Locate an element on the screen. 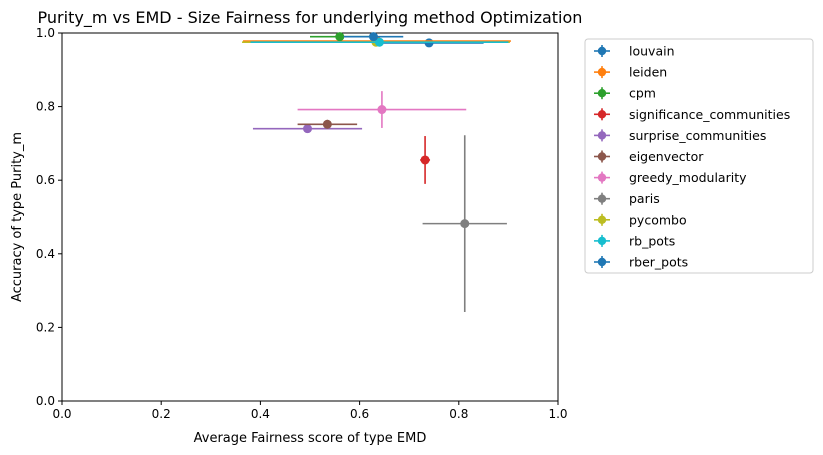 The width and height of the screenshot is (823, 455). series-eigenvector is located at coordinates (327, 124).